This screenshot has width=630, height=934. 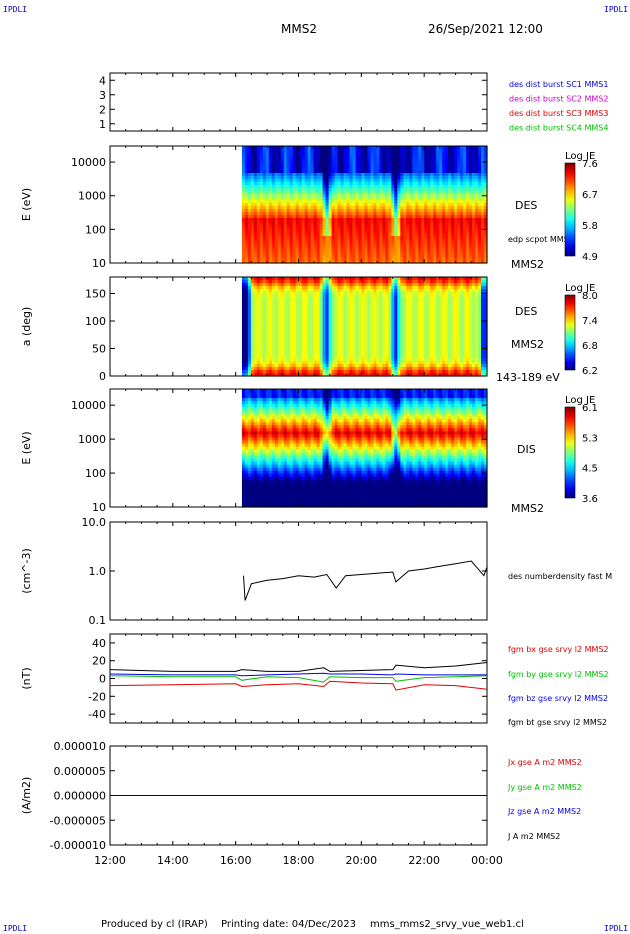 What do you see at coordinates (526, 205) in the screenshot?
I see `panel-right-label: DES` at bounding box center [526, 205].